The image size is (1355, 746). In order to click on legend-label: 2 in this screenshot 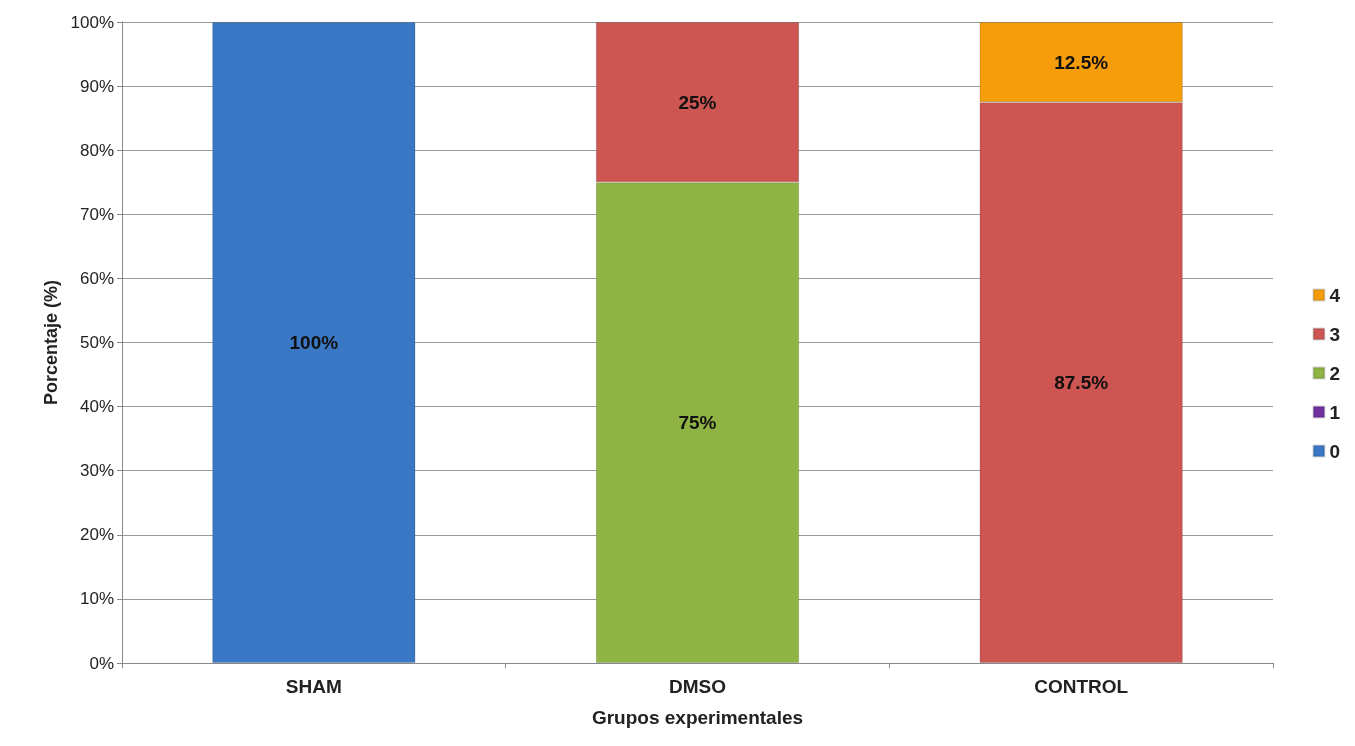, I will do `click(1335, 373)`.